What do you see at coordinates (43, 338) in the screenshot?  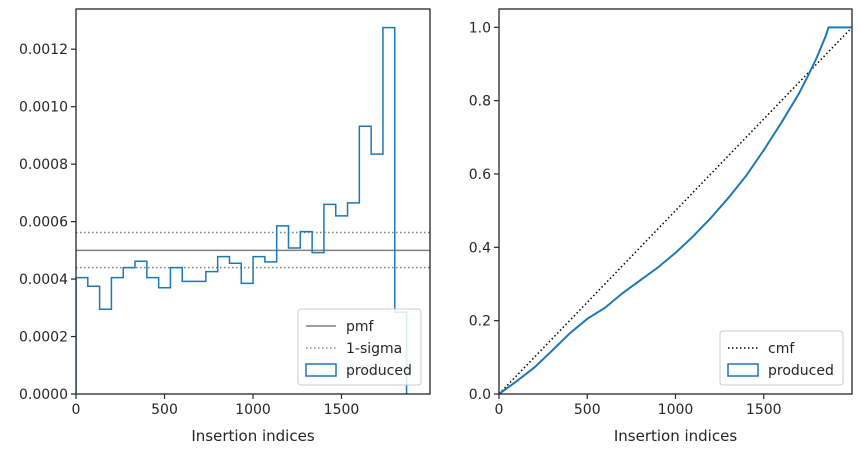 I see `y-tick-label: 0.0002` at bounding box center [43, 338].